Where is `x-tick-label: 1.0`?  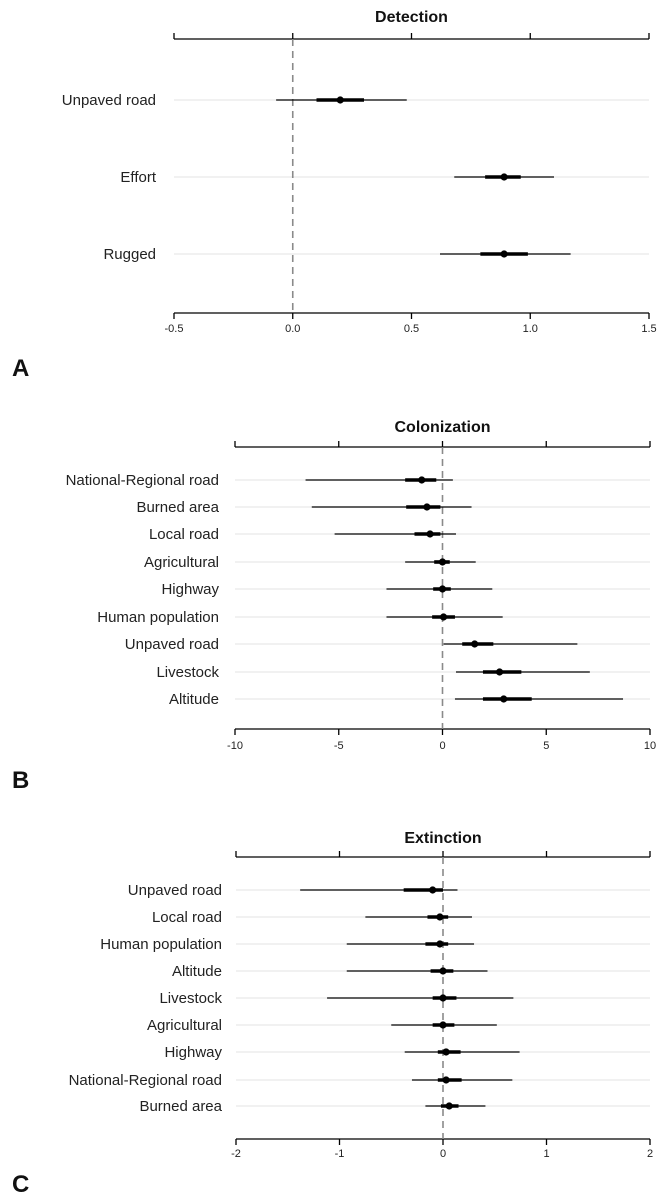 x-tick-label: 1.0 is located at coordinates (530, 329).